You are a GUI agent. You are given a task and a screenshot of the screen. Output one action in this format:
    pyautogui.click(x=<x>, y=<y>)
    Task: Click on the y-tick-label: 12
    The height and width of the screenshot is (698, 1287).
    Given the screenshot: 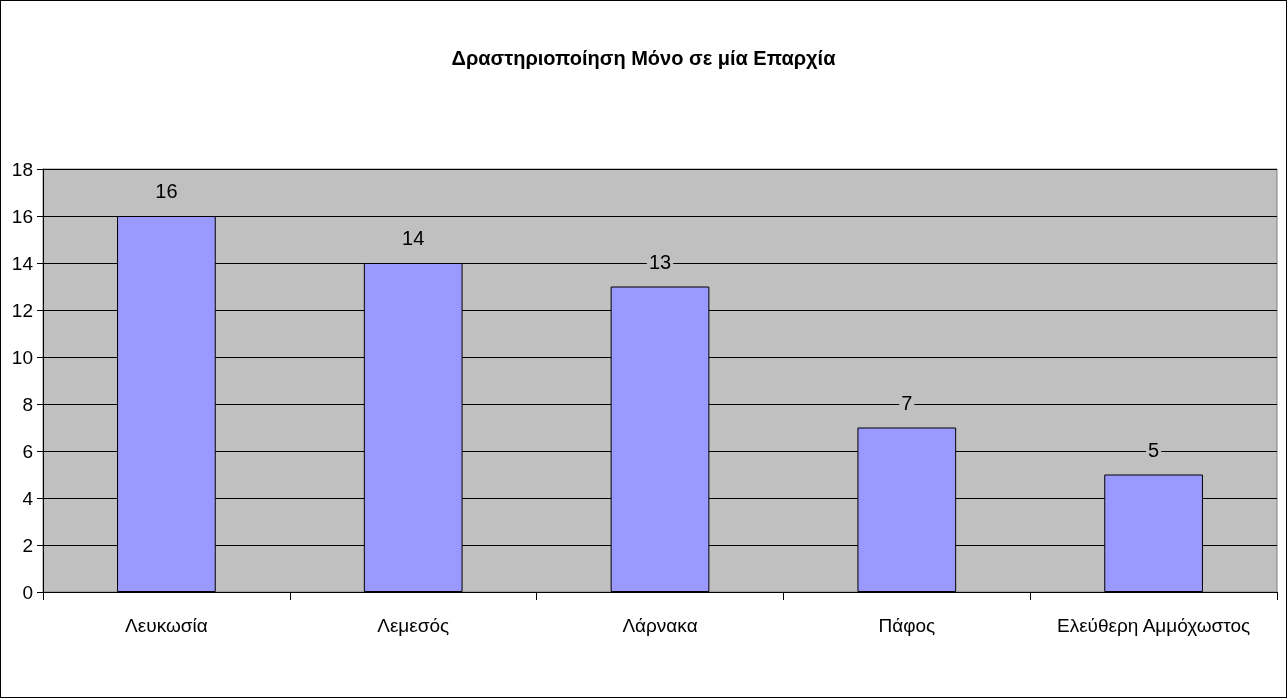 What is the action you would take?
    pyautogui.click(x=22, y=310)
    